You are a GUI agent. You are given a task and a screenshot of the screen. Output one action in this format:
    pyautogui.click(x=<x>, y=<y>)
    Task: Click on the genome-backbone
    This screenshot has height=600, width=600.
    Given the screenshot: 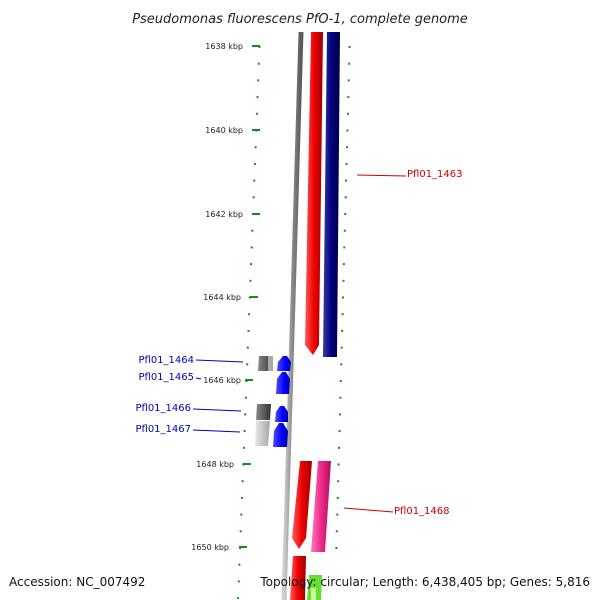 What is the action you would take?
    pyautogui.click(x=292, y=315)
    